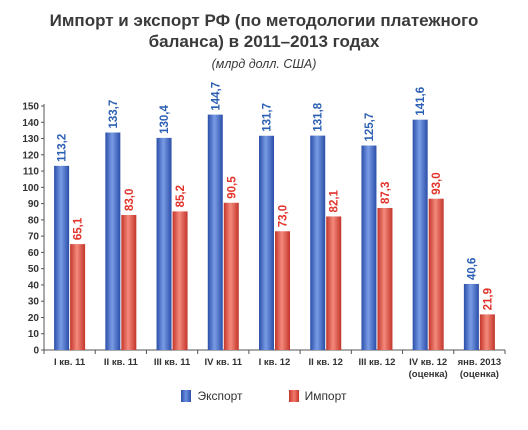 This screenshot has height=430, width=528. What do you see at coordinates (114, 114) in the screenshot?
I see `data-label-export: 133,7` at bounding box center [114, 114].